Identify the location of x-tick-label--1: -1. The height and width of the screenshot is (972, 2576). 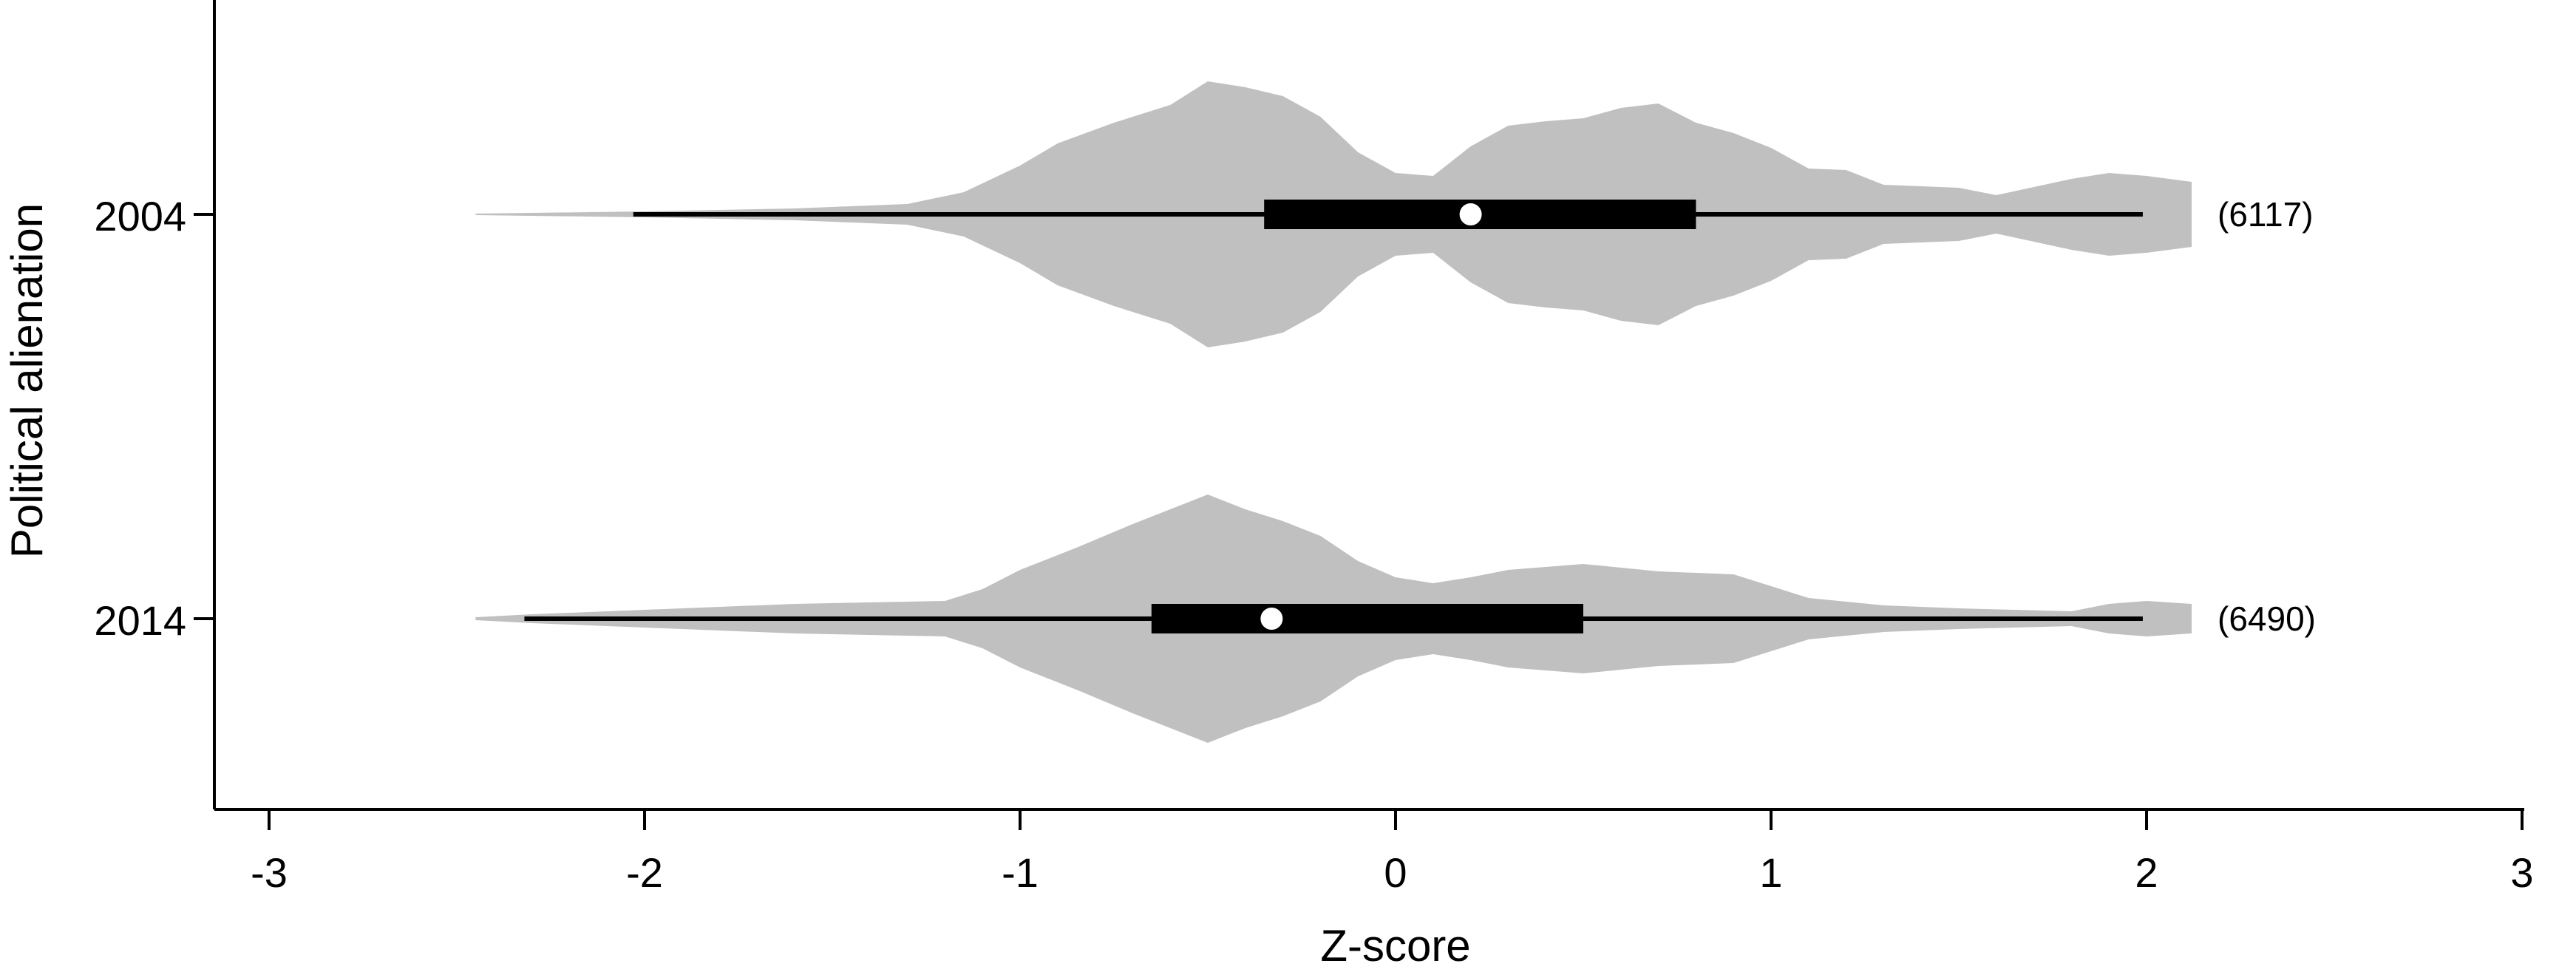
(1020, 873).